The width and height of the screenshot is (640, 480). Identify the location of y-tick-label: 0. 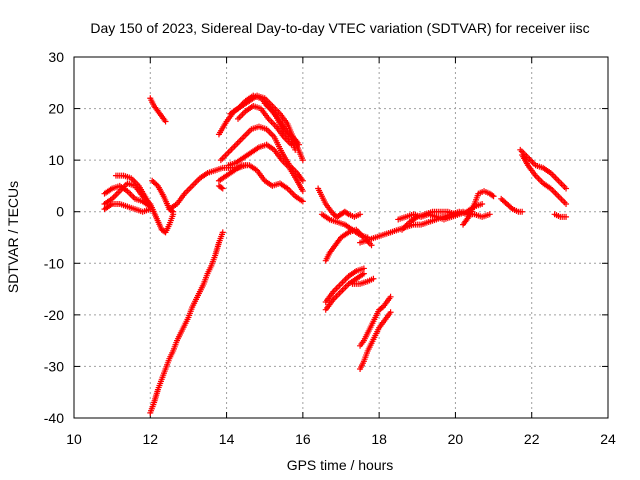
(60, 212).